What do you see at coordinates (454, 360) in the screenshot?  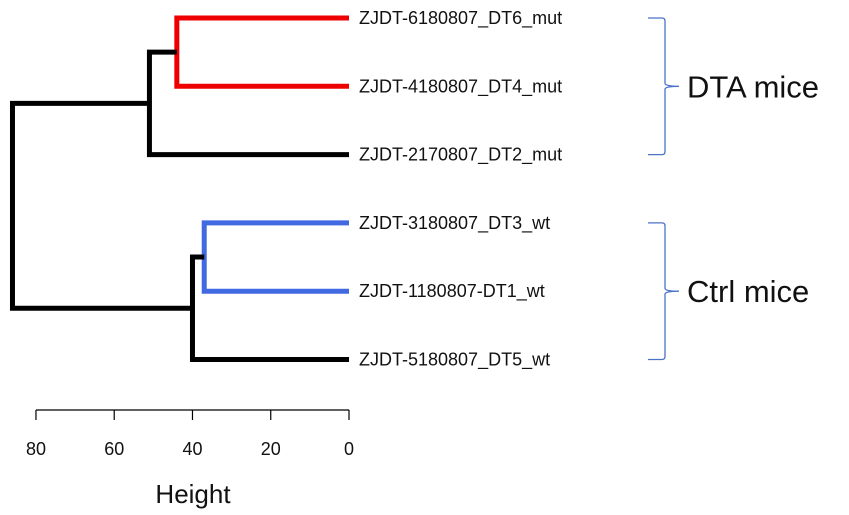 I see `leaf-label: ZJDT-5180807_DT5_wt` at bounding box center [454, 360].